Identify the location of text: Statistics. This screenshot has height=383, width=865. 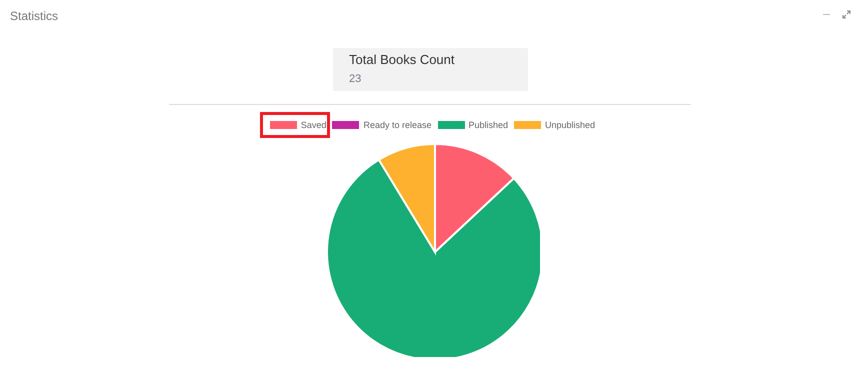
(34, 16).